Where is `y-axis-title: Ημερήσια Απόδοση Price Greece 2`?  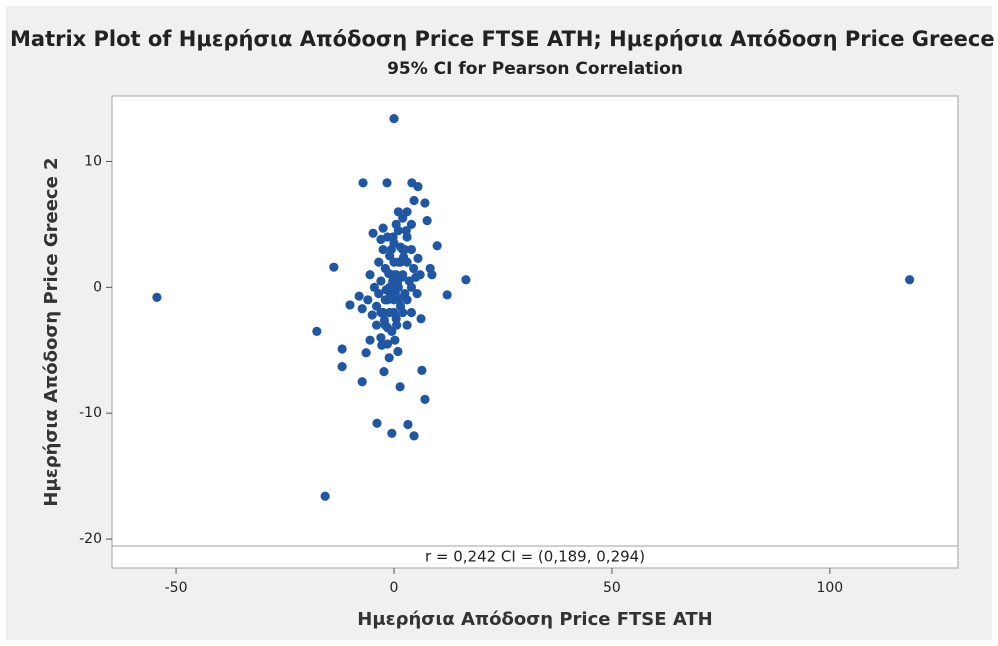 y-axis-title: Ημερήσια Απόδοση Price Greece 2 is located at coordinates (51, 331).